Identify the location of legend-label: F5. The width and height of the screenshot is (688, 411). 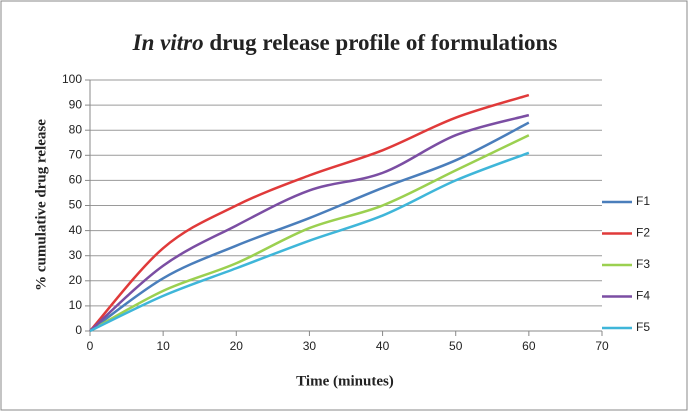
(643, 327).